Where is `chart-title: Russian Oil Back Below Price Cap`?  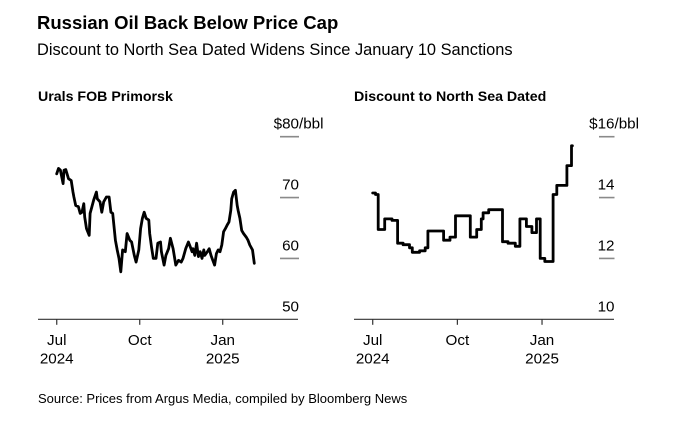
chart-title: Russian Oil Back Below Price Cap is located at coordinates (187, 22).